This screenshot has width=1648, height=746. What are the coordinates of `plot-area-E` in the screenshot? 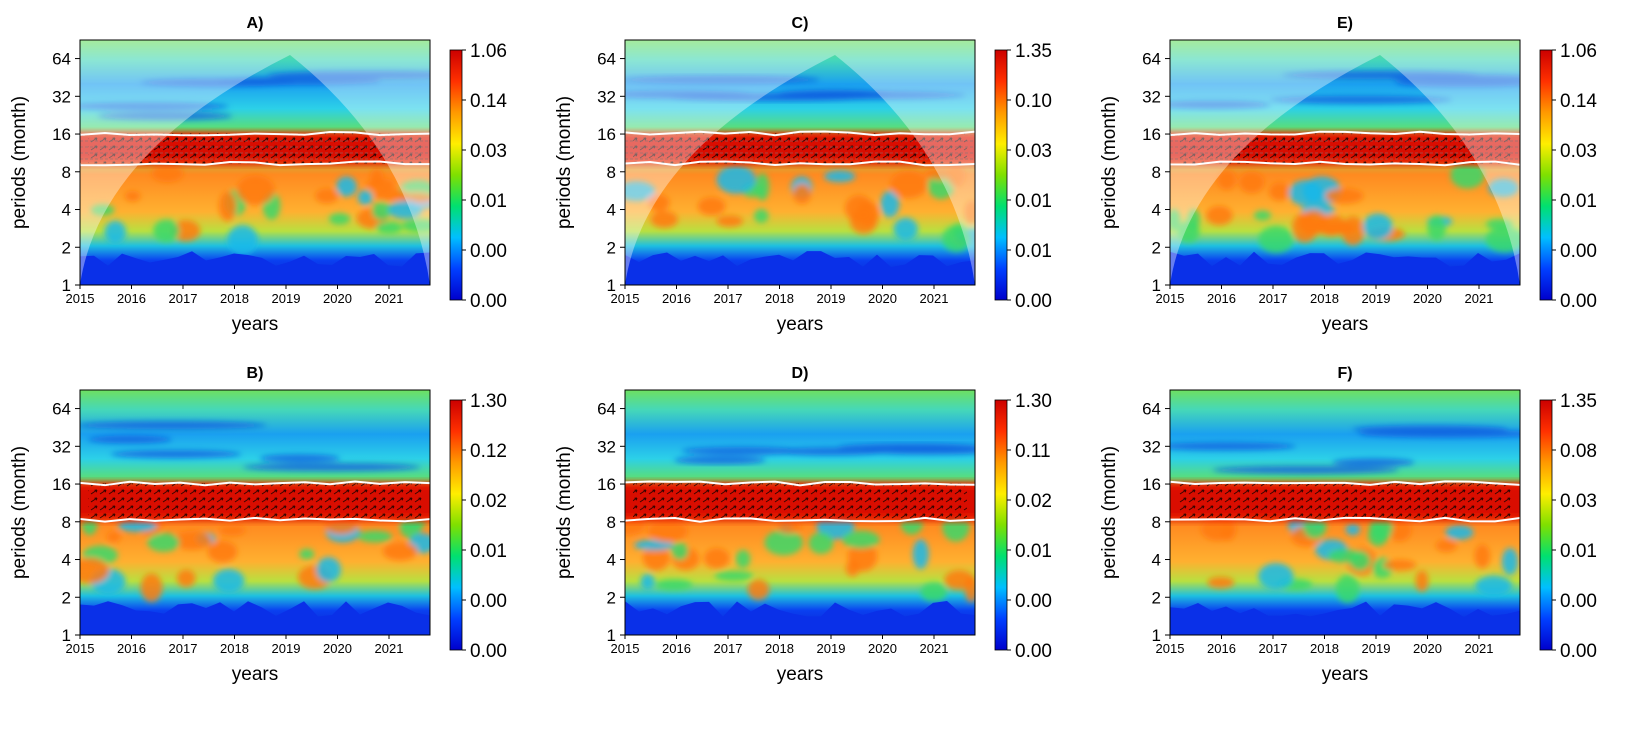 It's located at (1345, 162).